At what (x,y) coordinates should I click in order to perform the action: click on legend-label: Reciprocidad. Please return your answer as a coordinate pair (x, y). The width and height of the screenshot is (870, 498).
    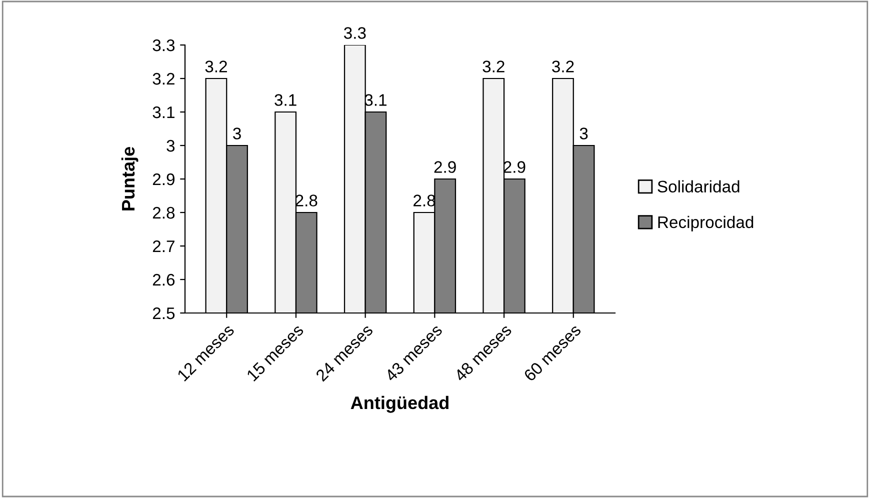
    Looking at the image, I should click on (706, 224).